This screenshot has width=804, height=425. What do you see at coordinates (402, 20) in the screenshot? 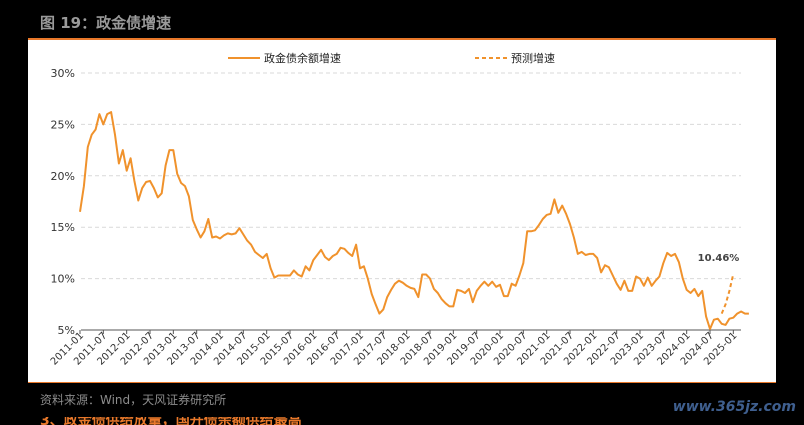
I see `figure-header: 图 19：政金债增速` at bounding box center [402, 20].